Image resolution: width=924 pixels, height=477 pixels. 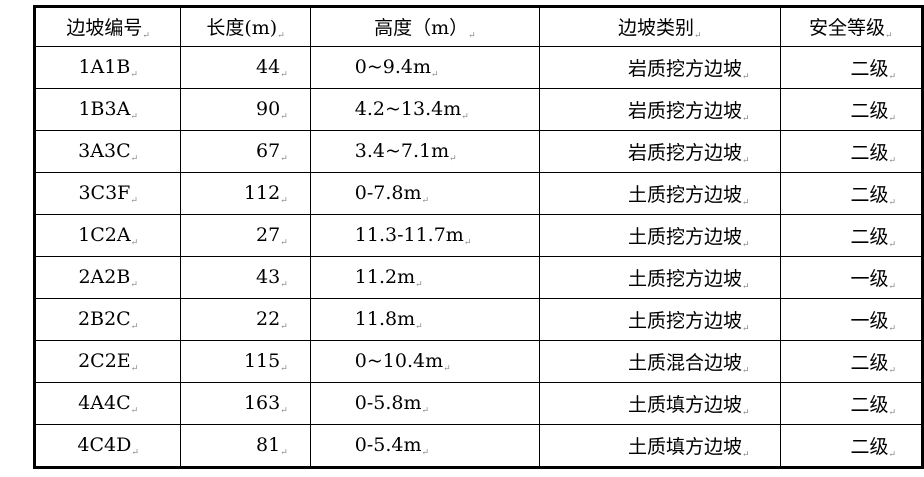 I want to click on cell-slope-id: 2B2C, so click(x=107, y=319).